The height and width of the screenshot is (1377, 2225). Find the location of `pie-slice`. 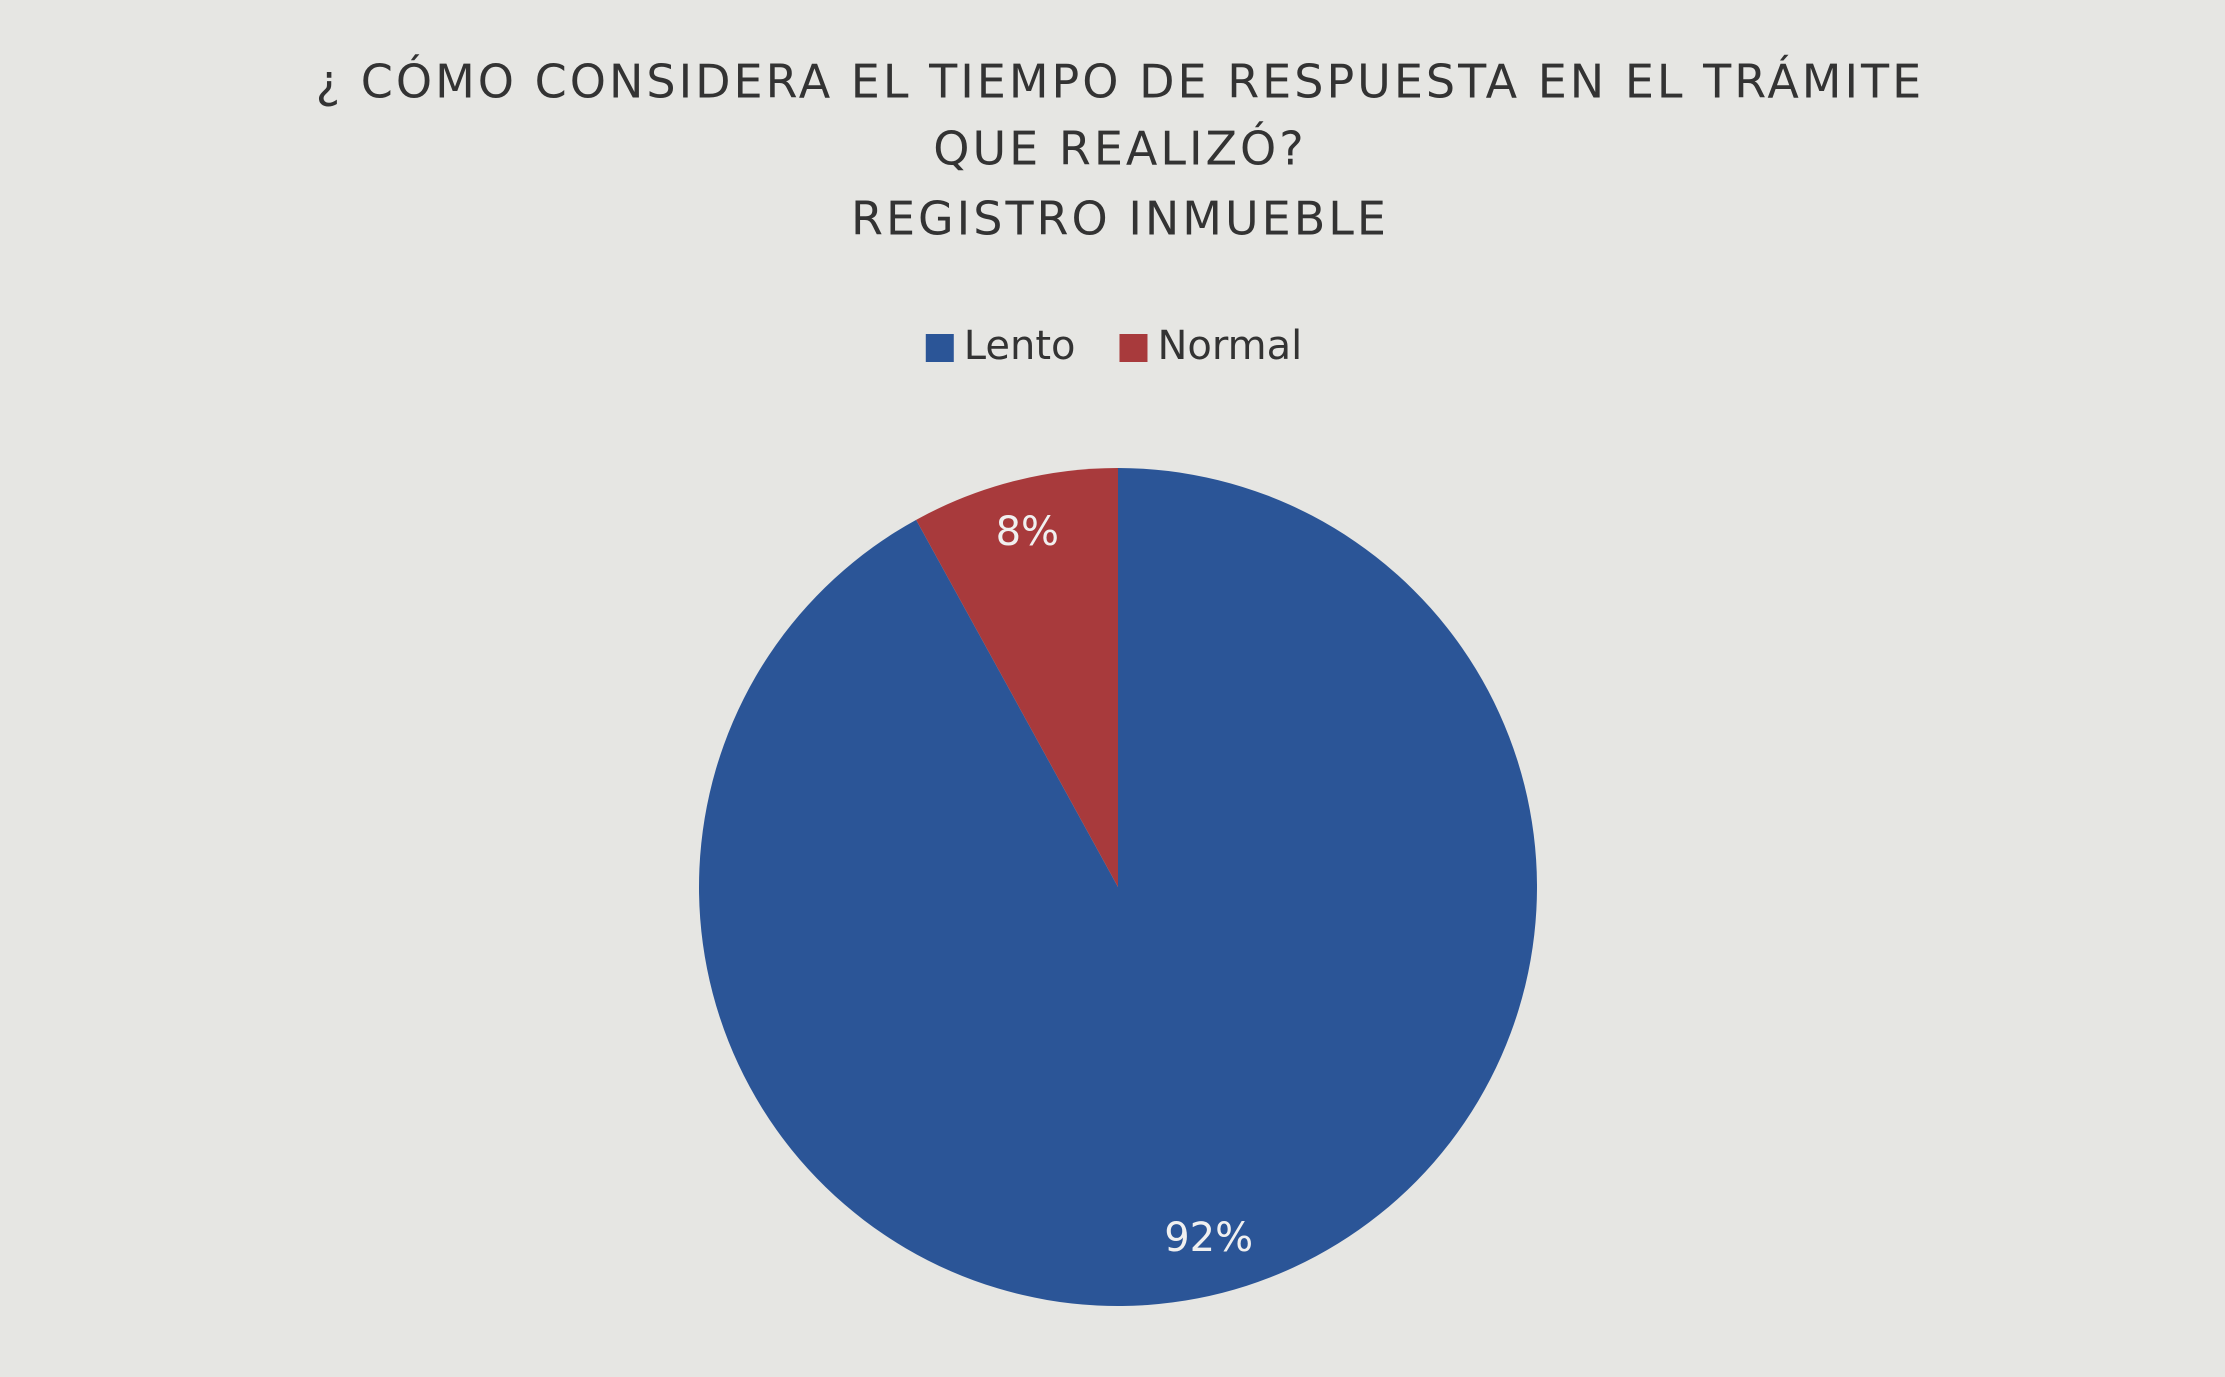

pie-slice is located at coordinates (1017, 677).